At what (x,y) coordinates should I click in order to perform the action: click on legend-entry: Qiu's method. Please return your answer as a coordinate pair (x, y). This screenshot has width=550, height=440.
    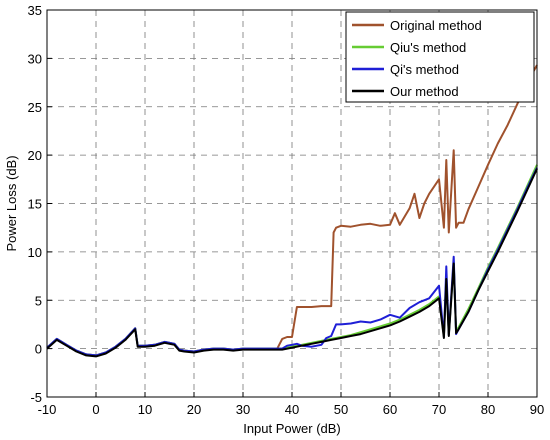
    Looking at the image, I should click on (428, 47).